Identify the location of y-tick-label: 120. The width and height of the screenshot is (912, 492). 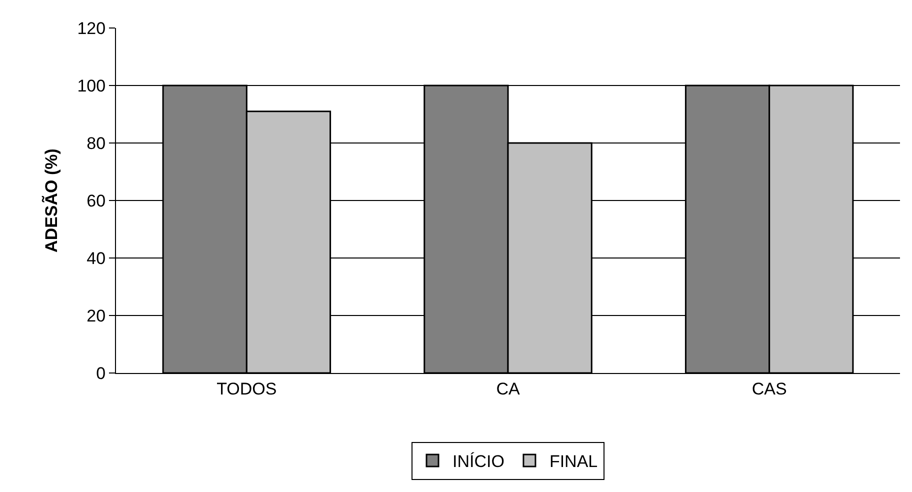
(91, 28).